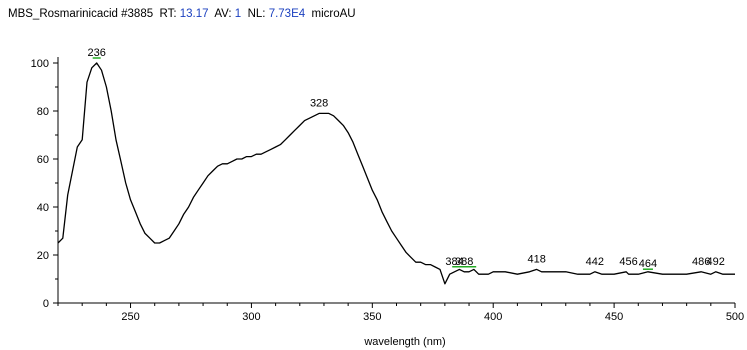 Image resolution: width=747 pixels, height=350 pixels. I want to click on x-tick-label: 250, so click(130, 317).